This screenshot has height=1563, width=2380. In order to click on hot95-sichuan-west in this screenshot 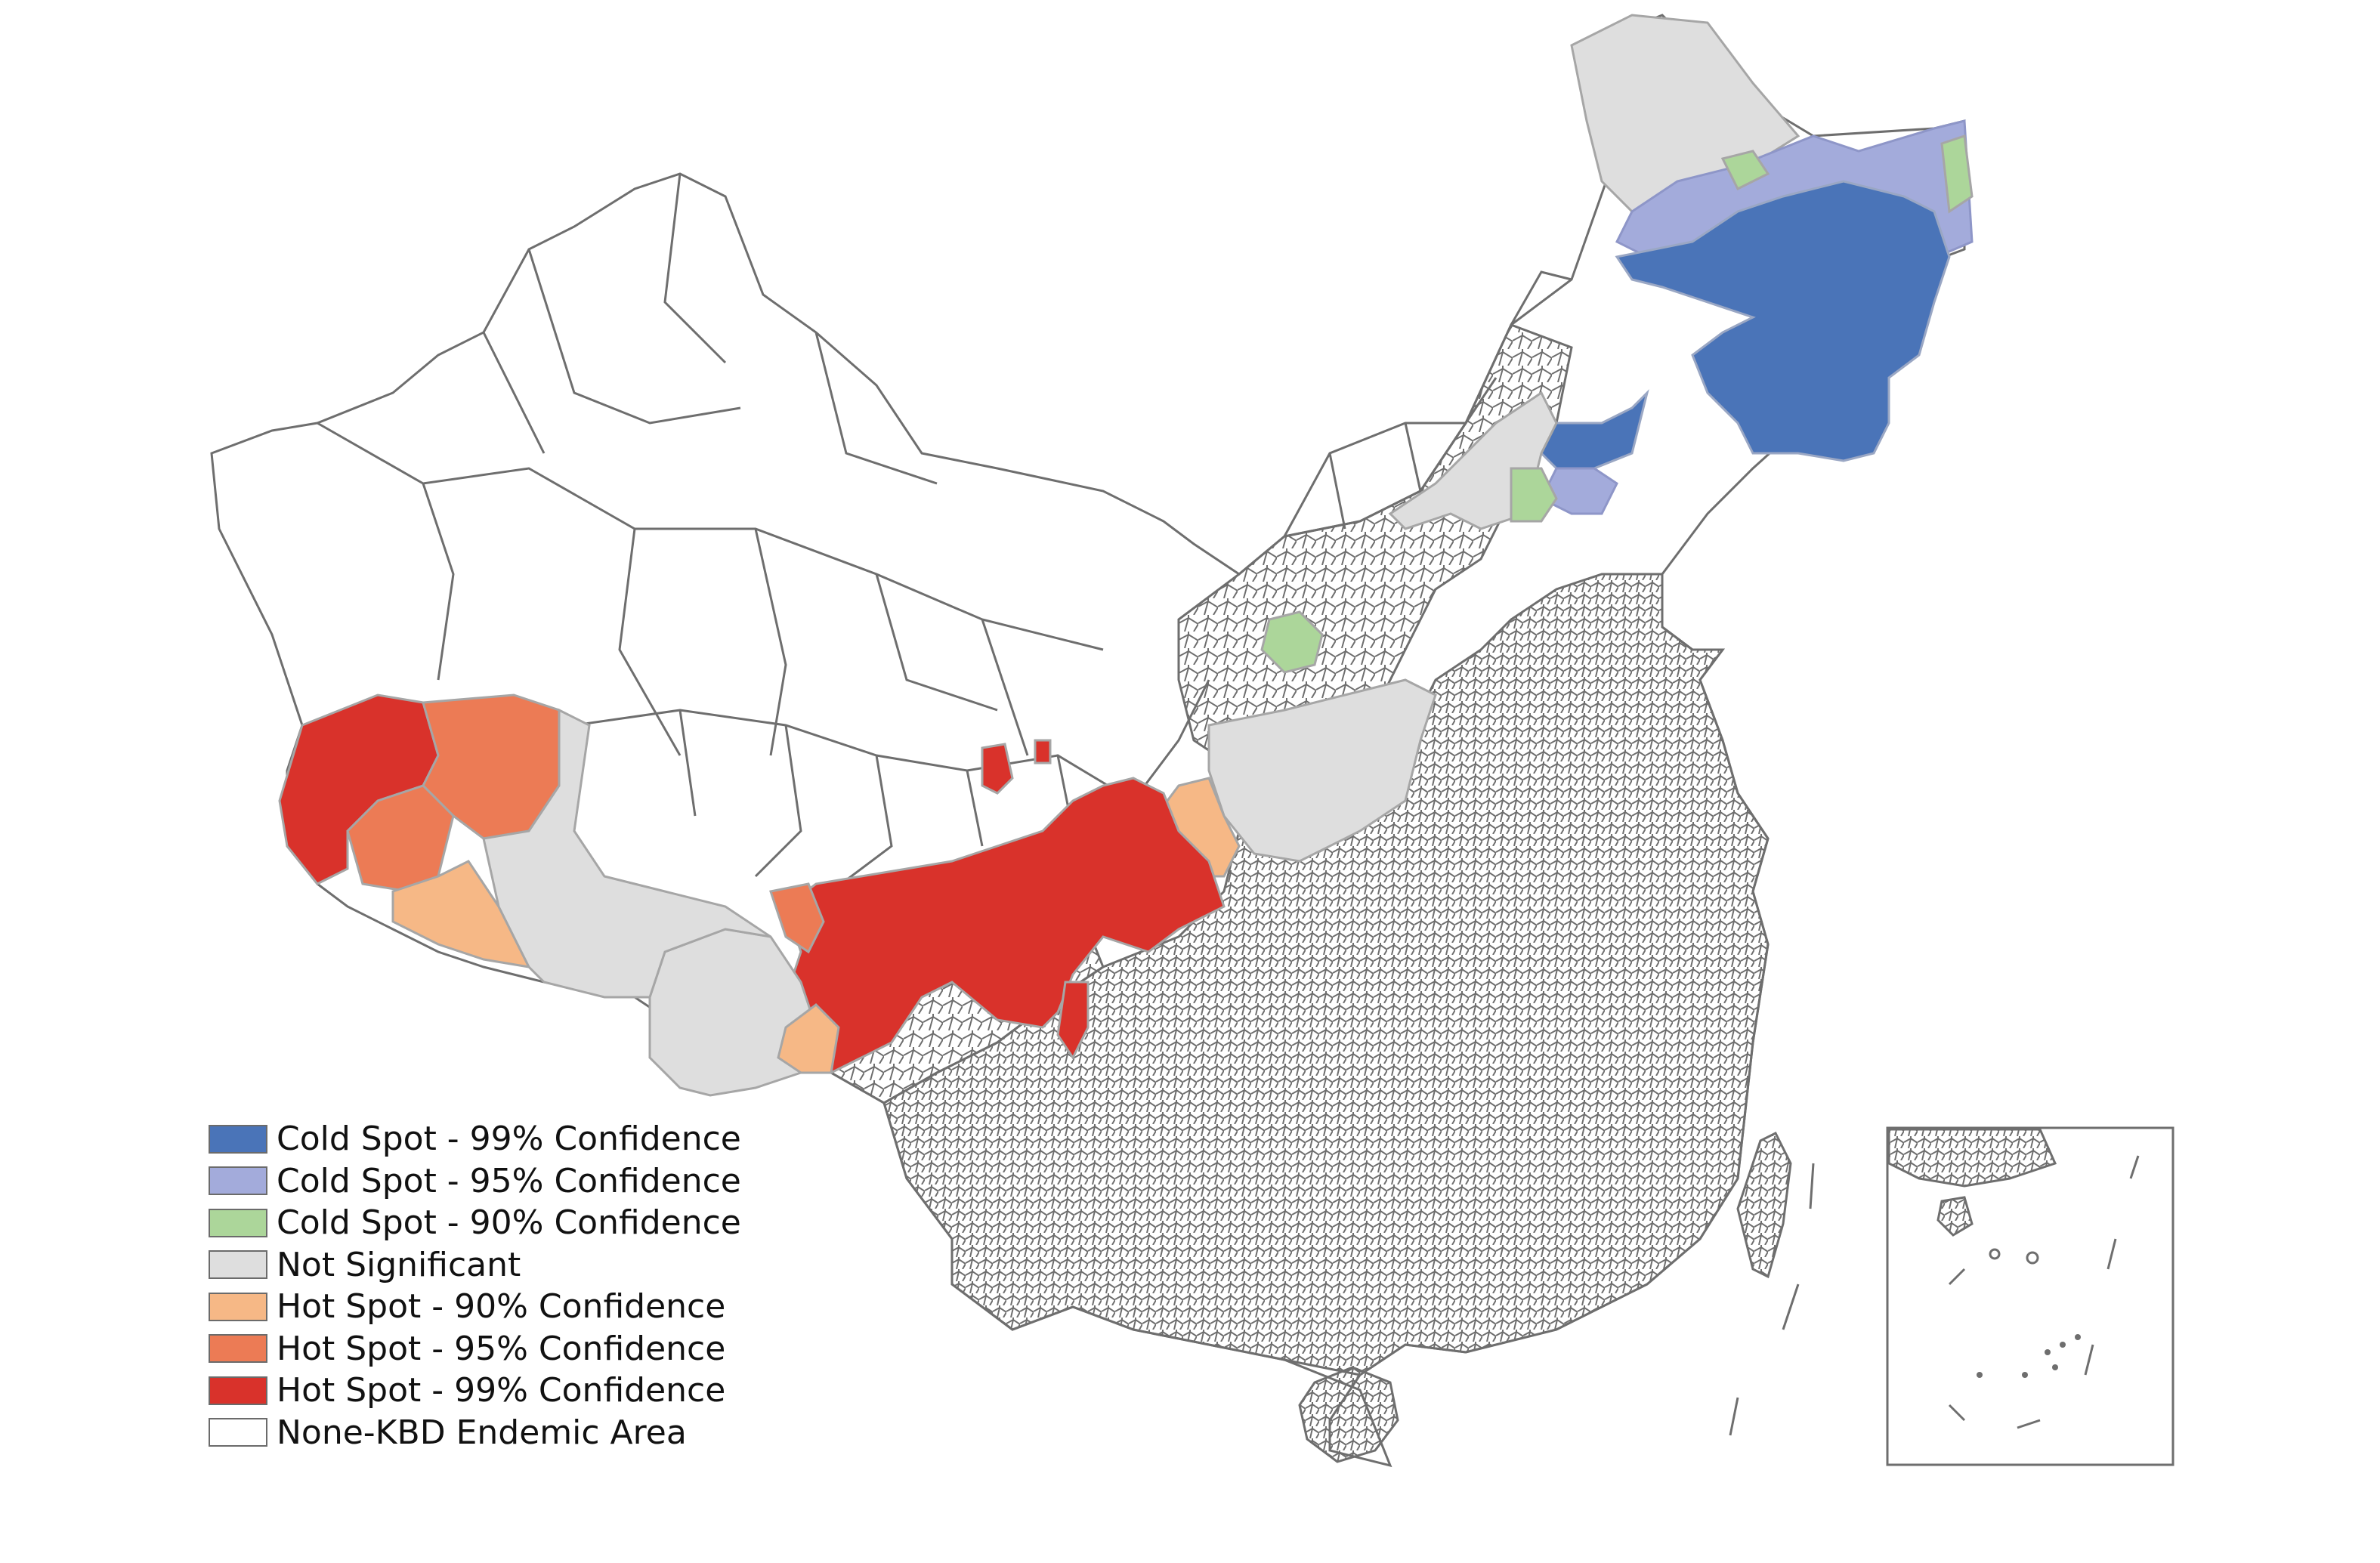, I will do `click(797, 918)`.